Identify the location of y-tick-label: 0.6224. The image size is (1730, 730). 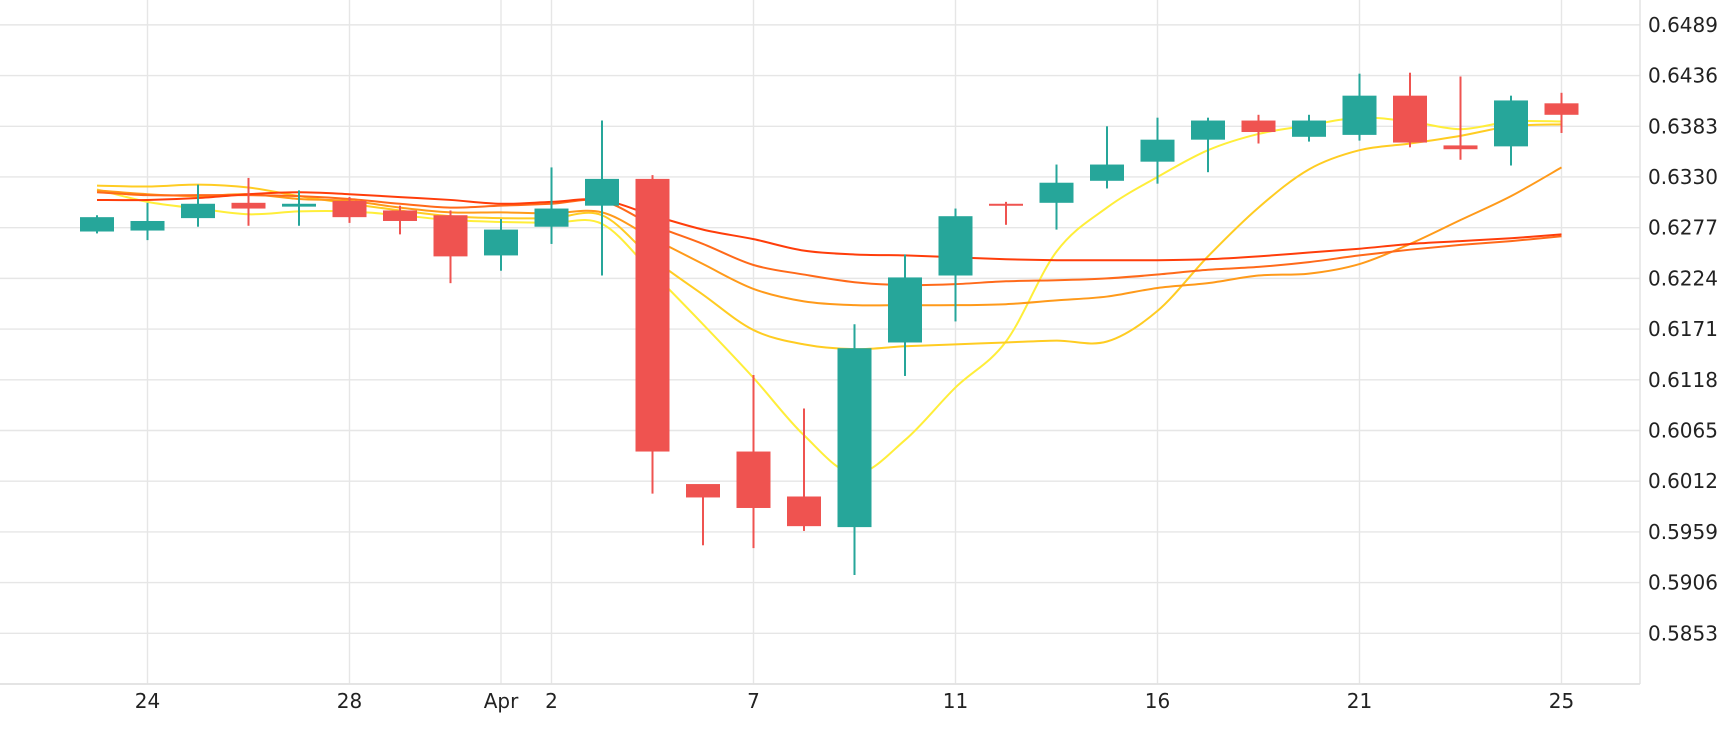
(1683, 278).